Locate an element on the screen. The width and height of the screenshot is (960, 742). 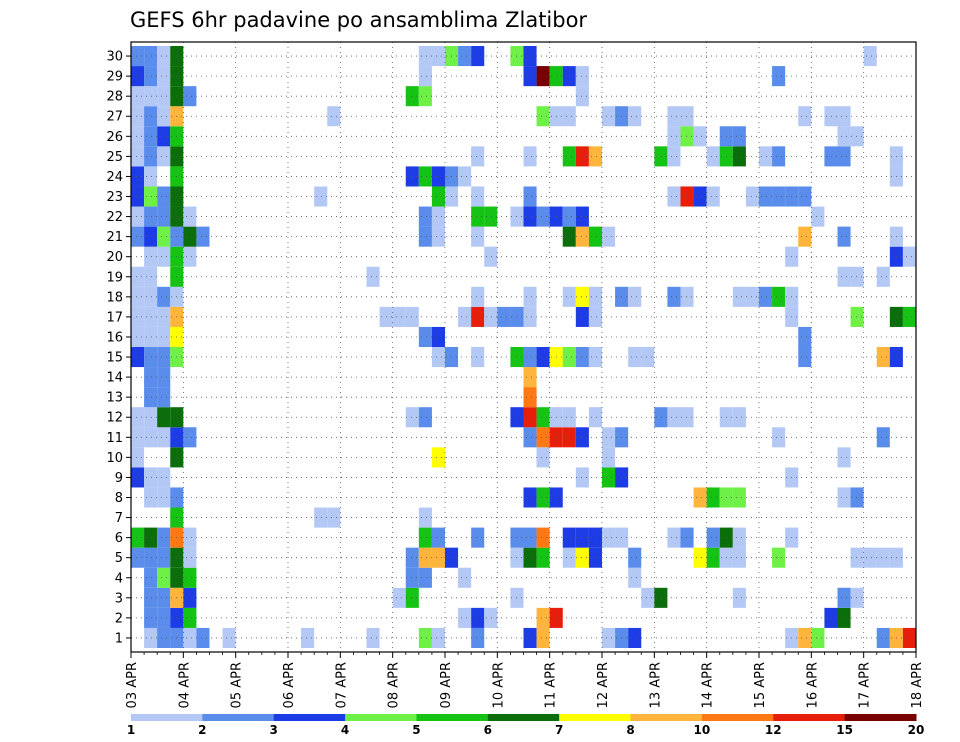
y-tick-label: 30 is located at coordinates (114, 57).